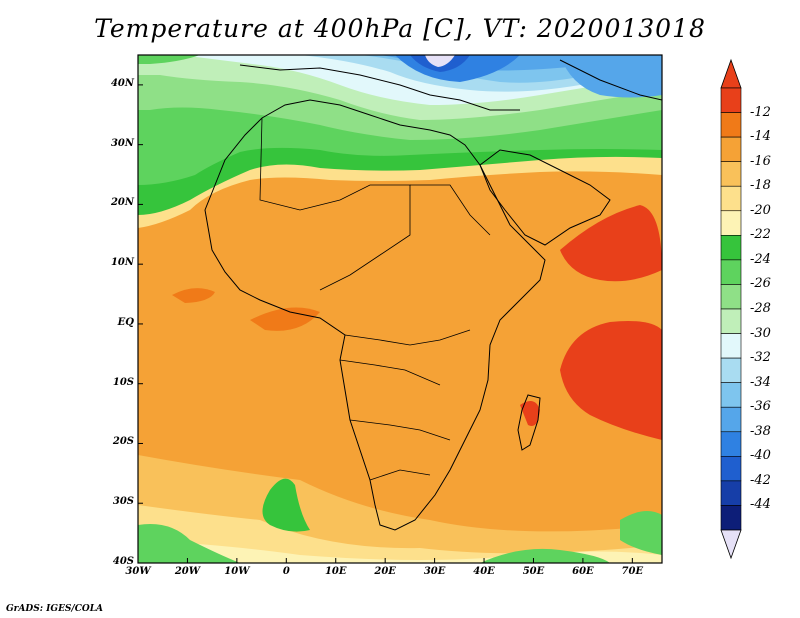  What do you see at coordinates (760, 210) in the screenshot?
I see `colorbar-level-label: -20` at bounding box center [760, 210].